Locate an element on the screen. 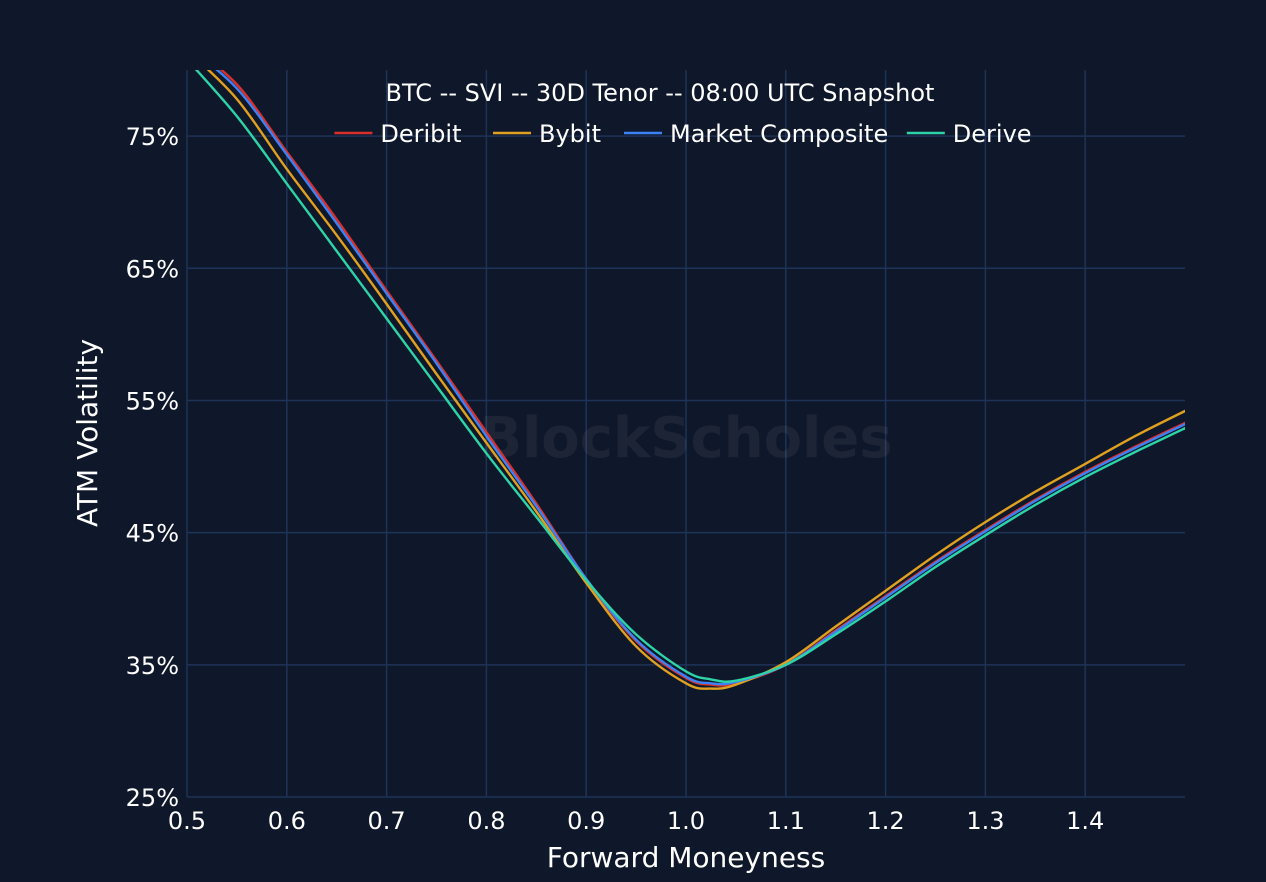 This screenshot has width=1266, height=882. legend: Deribit Bybit Market Composite Derive is located at coordinates (683, 134).